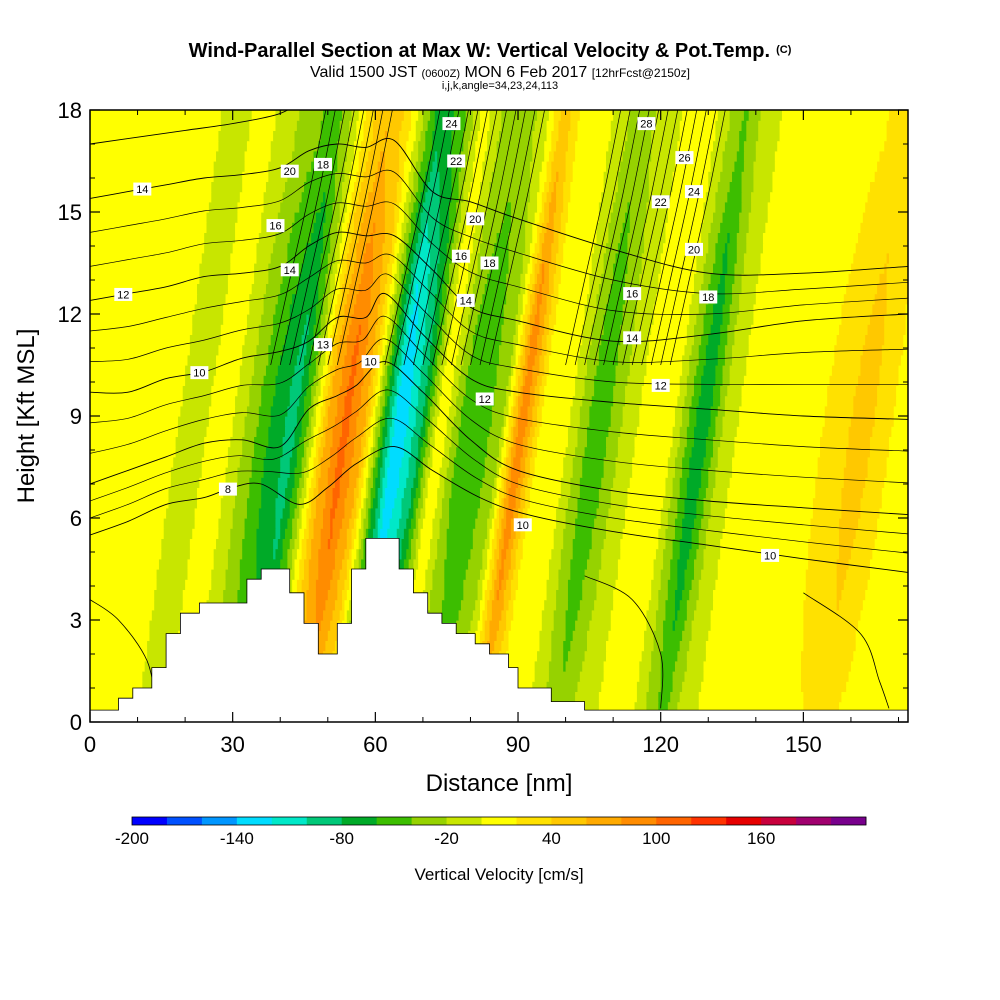 This screenshot has width=1000, height=1000. What do you see at coordinates (142, 190) in the screenshot?
I see `isentrope-label: 14` at bounding box center [142, 190].